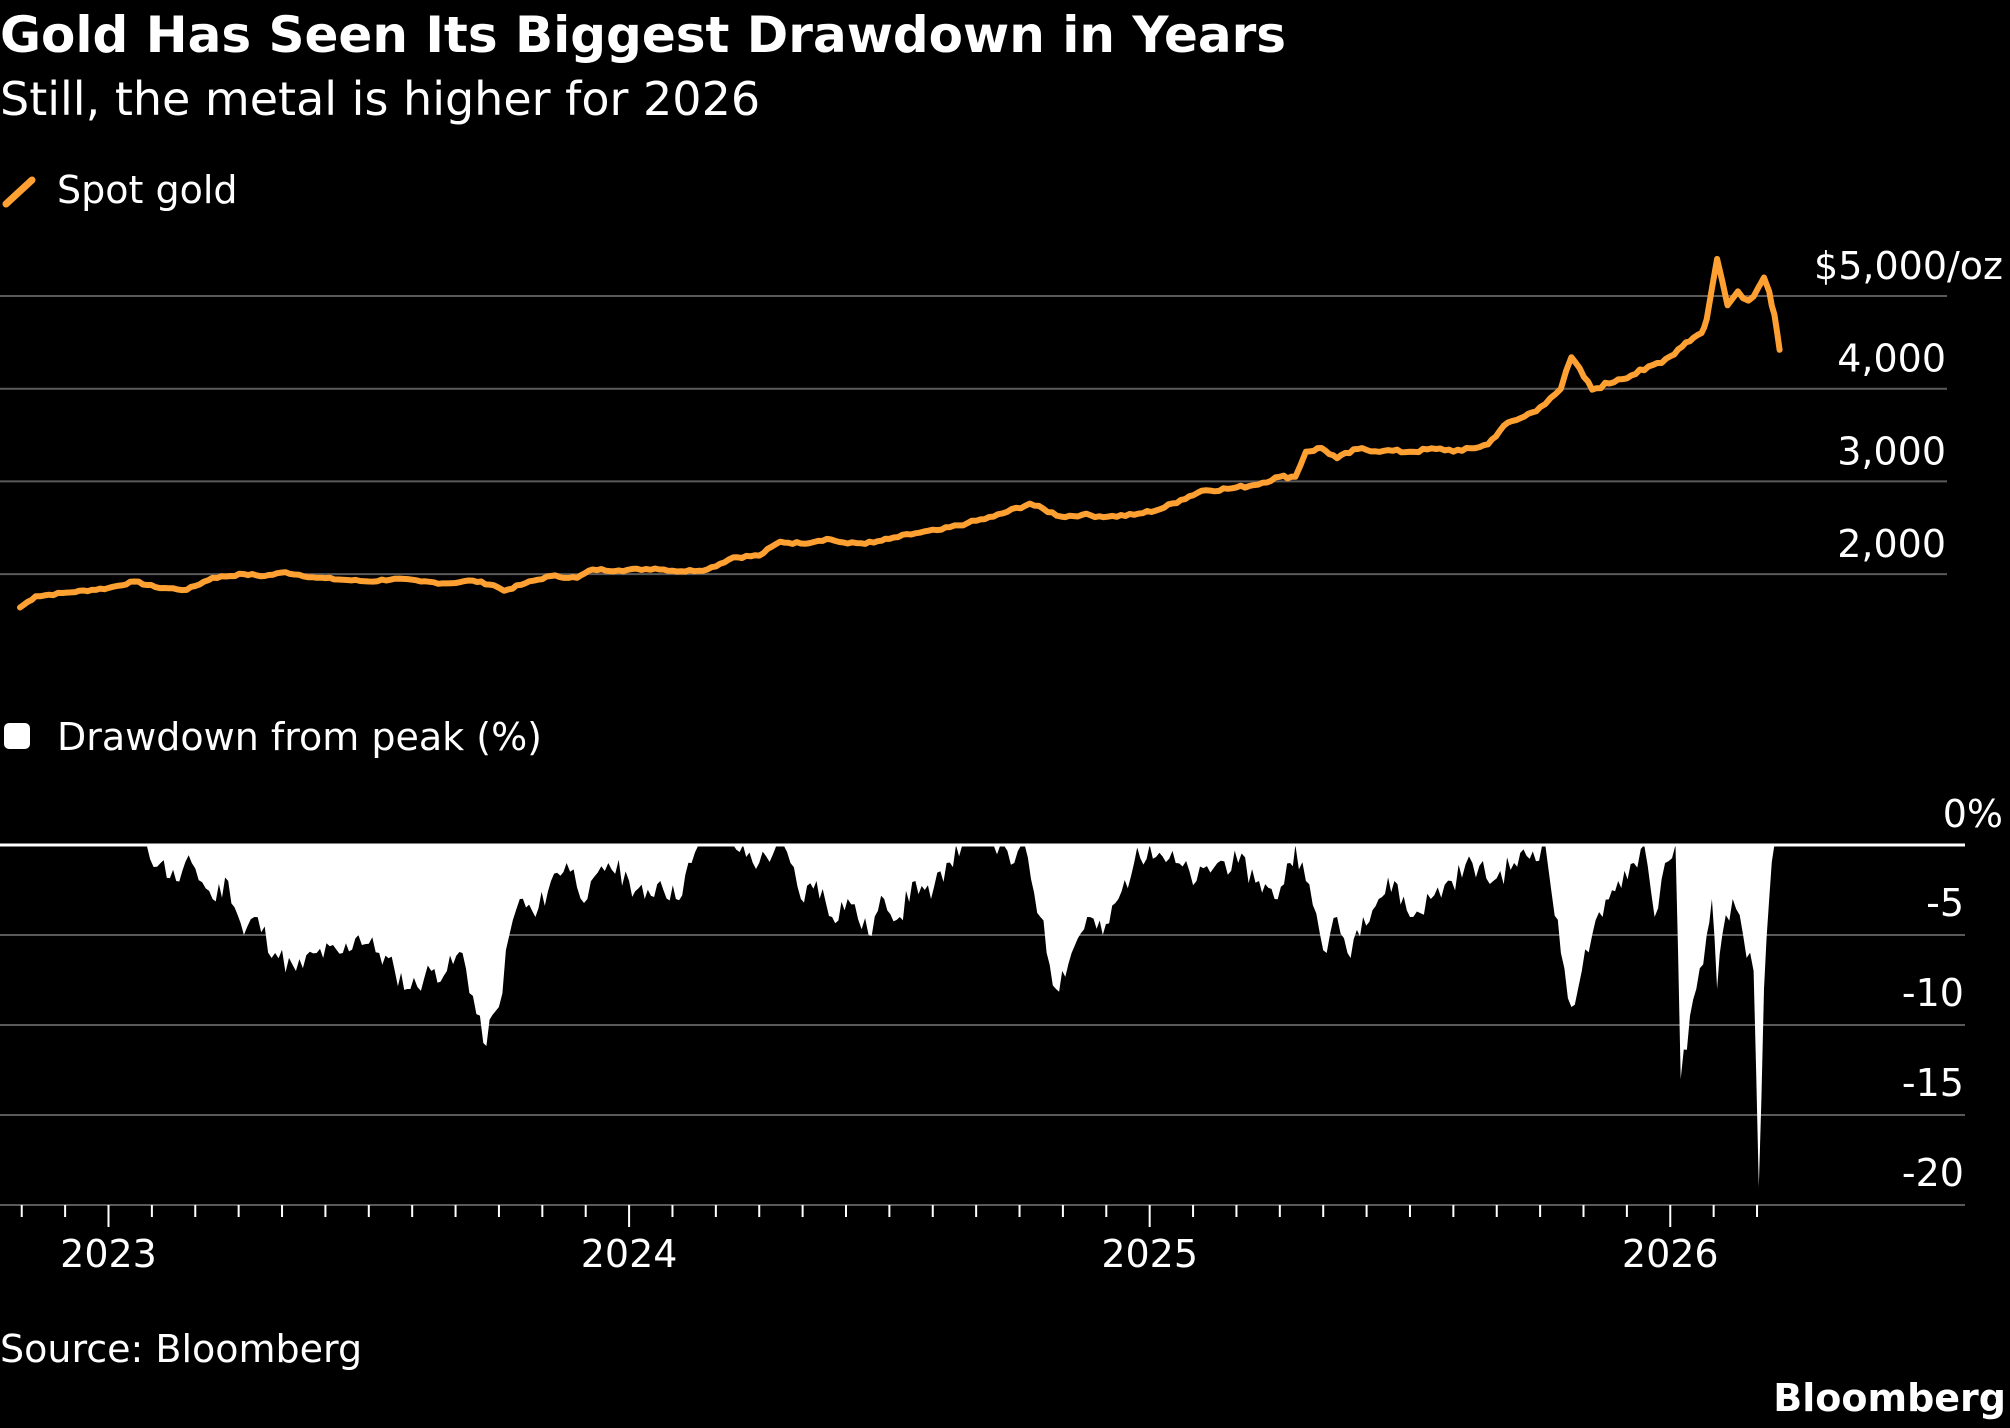  I want to click on drawdown-y-tick-label: 0%, so click(1973, 814).